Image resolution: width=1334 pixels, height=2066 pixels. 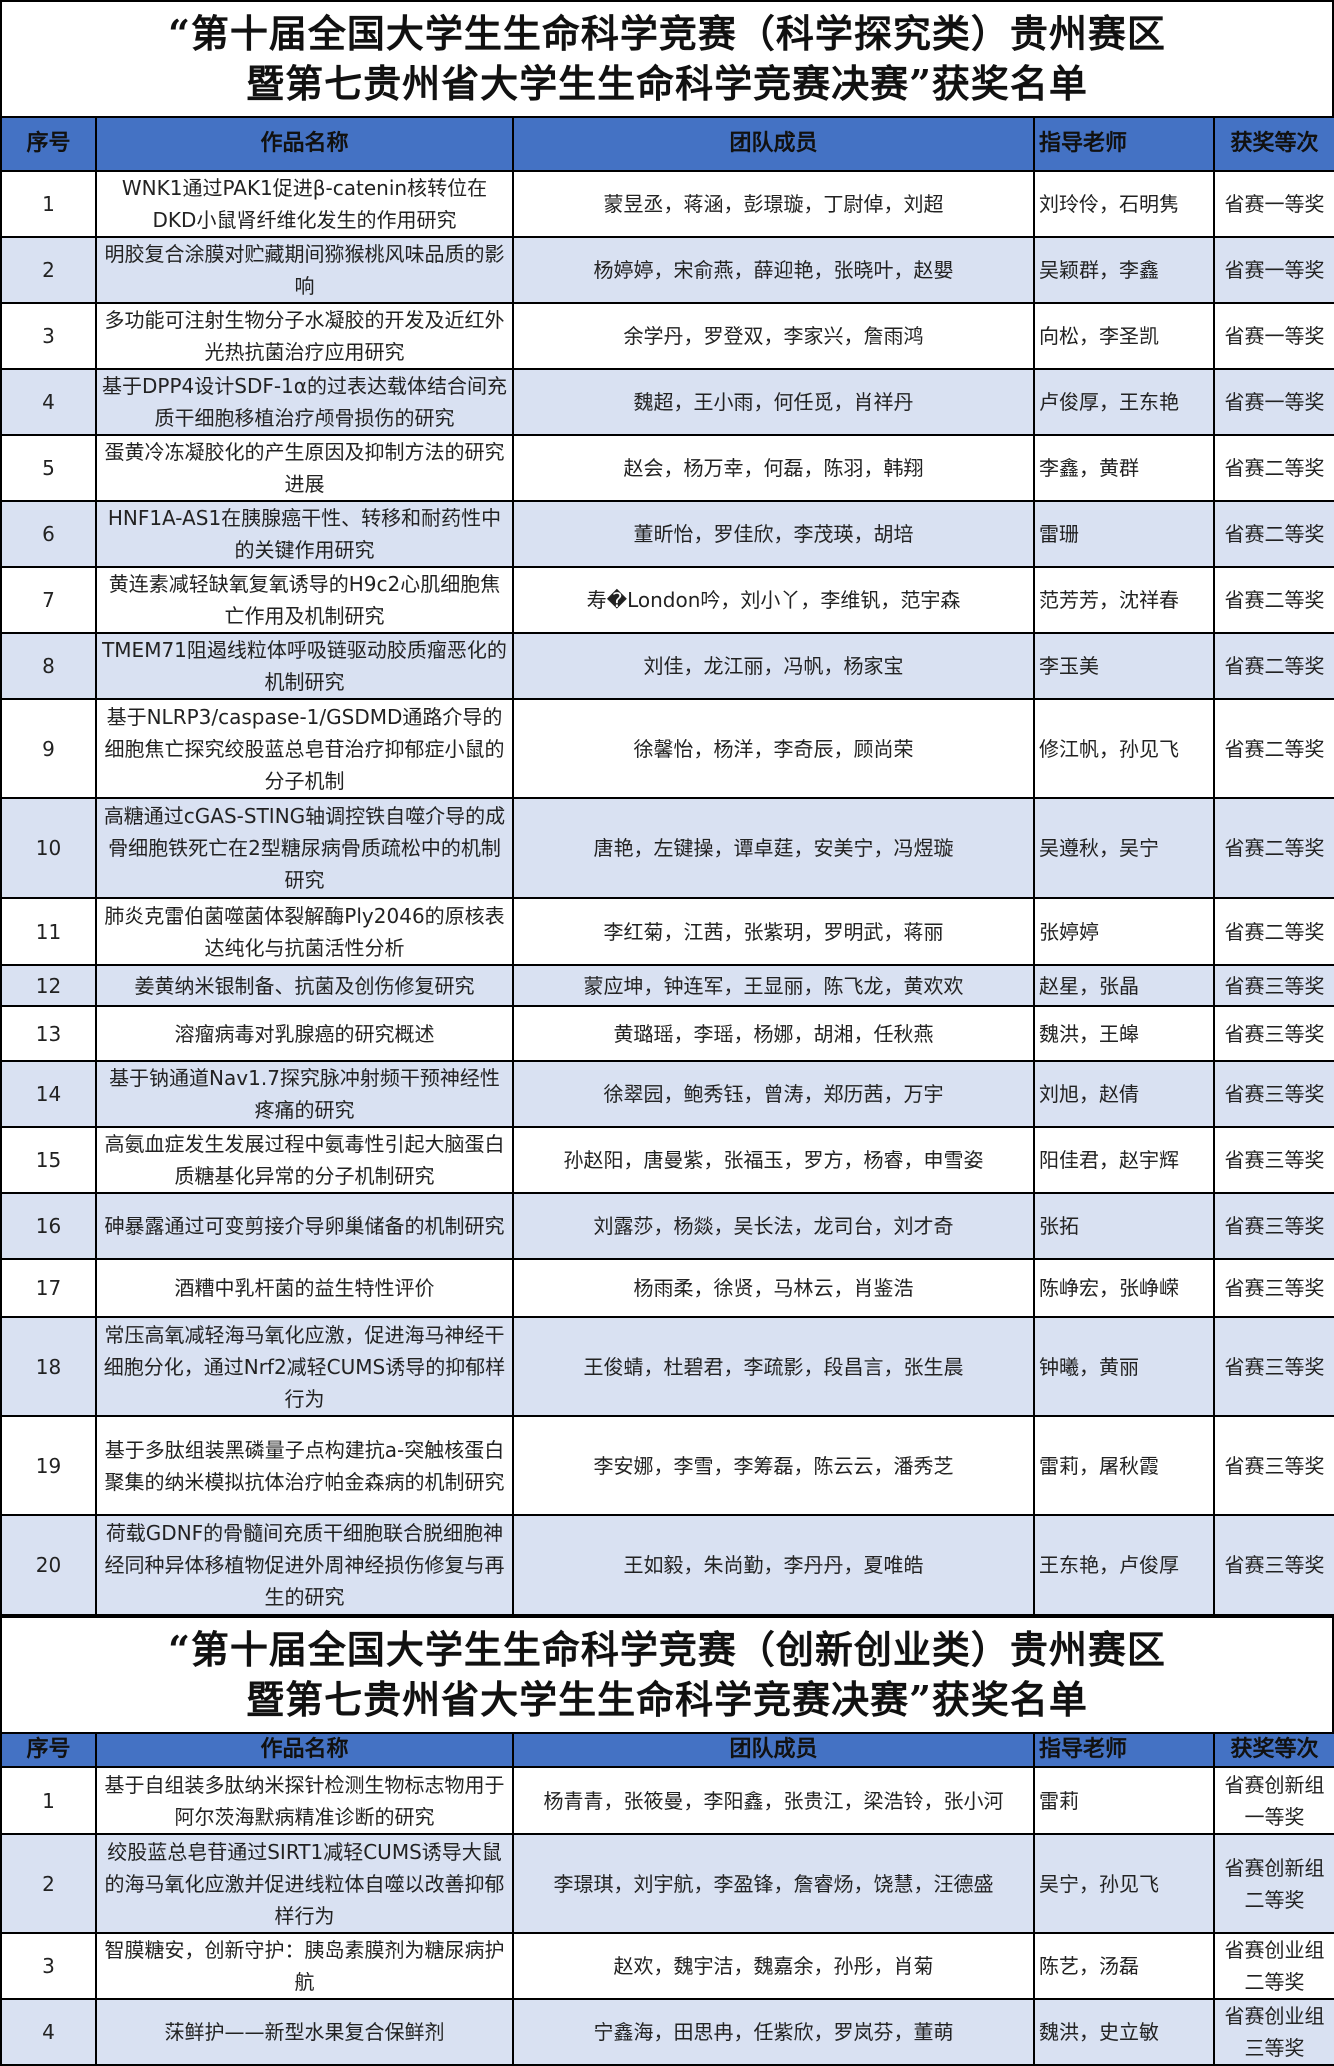 What do you see at coordinates (773, 748) in the screenshot?
I see `cell-team-members: 徐馨怡，杨洋，李奇辰，顾尚荣` at bounding box center [773, 748].